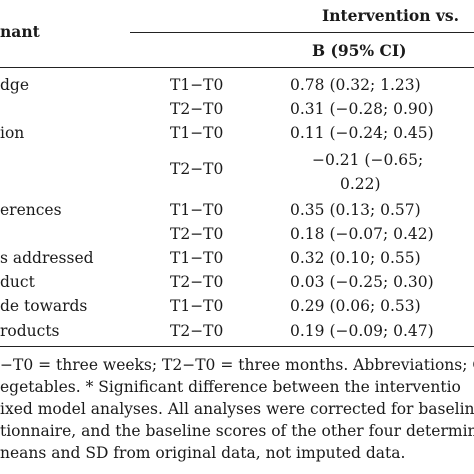  What do you see at coordinates (362, 282) in the screenshot?
I see `row-estimate: 0.03 (−0.25; 0.30)` at bounding box center [362, 282].